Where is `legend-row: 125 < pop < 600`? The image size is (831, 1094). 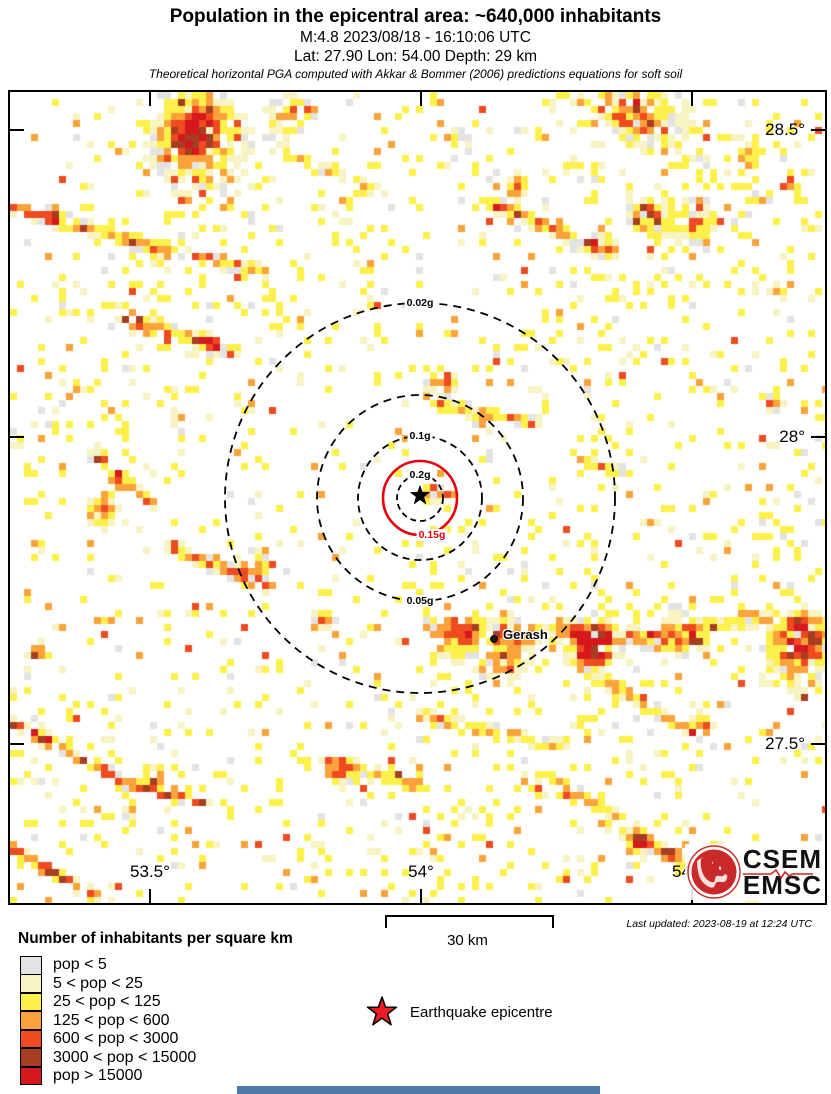 legend-row: 125 < pop < 600 is located at coordinates (108, 1021).